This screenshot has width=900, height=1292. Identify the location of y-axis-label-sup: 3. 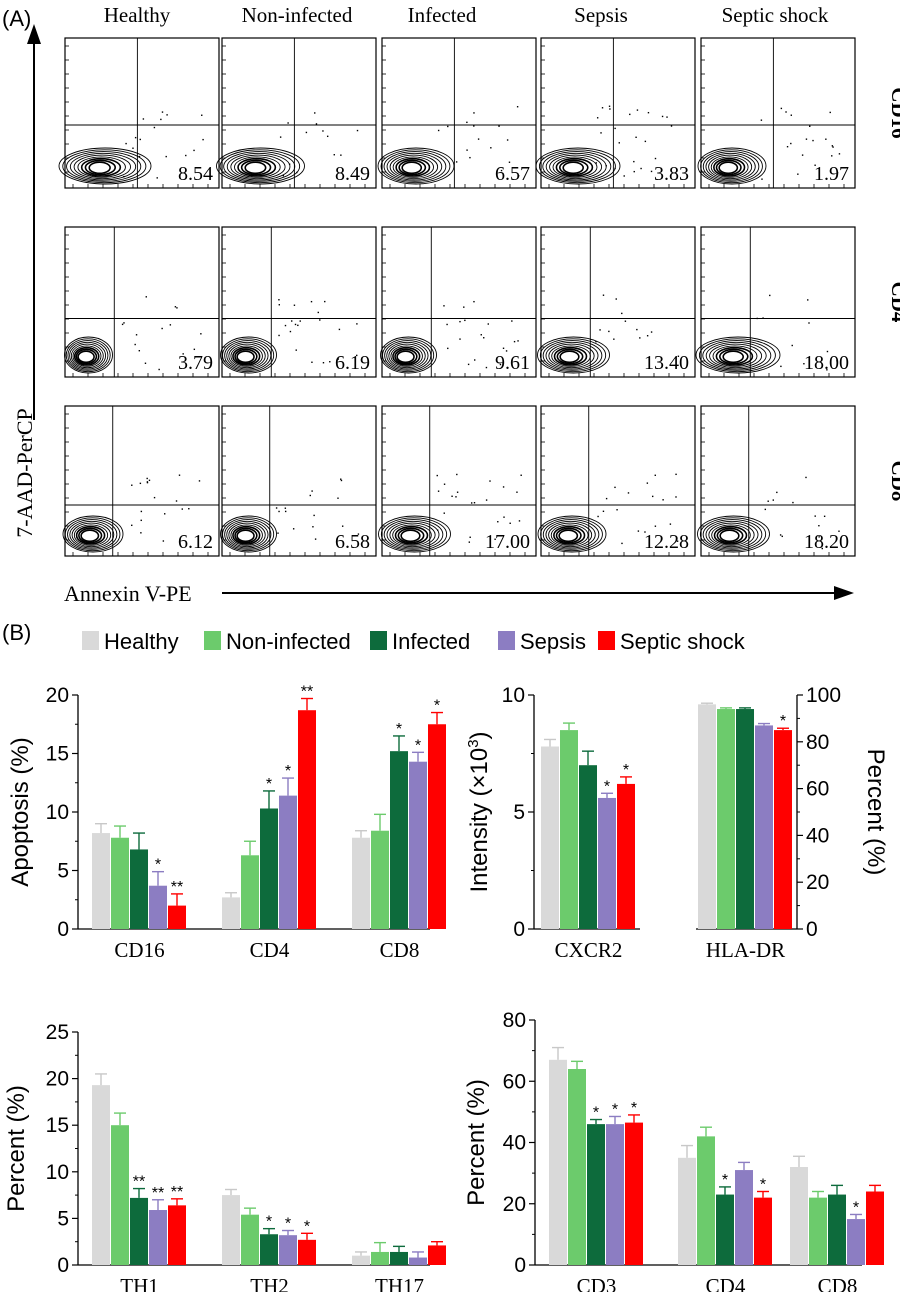
(473, 743).